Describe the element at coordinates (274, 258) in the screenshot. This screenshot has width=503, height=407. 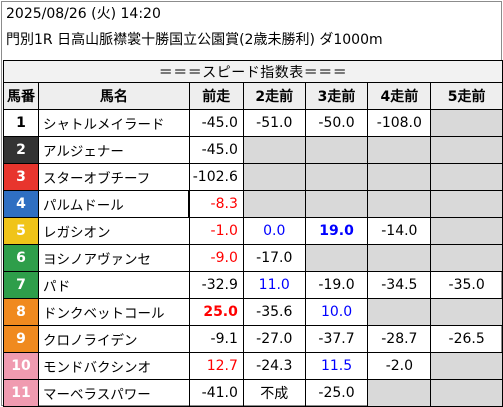
I see `speed-value: -17.0` at that location.